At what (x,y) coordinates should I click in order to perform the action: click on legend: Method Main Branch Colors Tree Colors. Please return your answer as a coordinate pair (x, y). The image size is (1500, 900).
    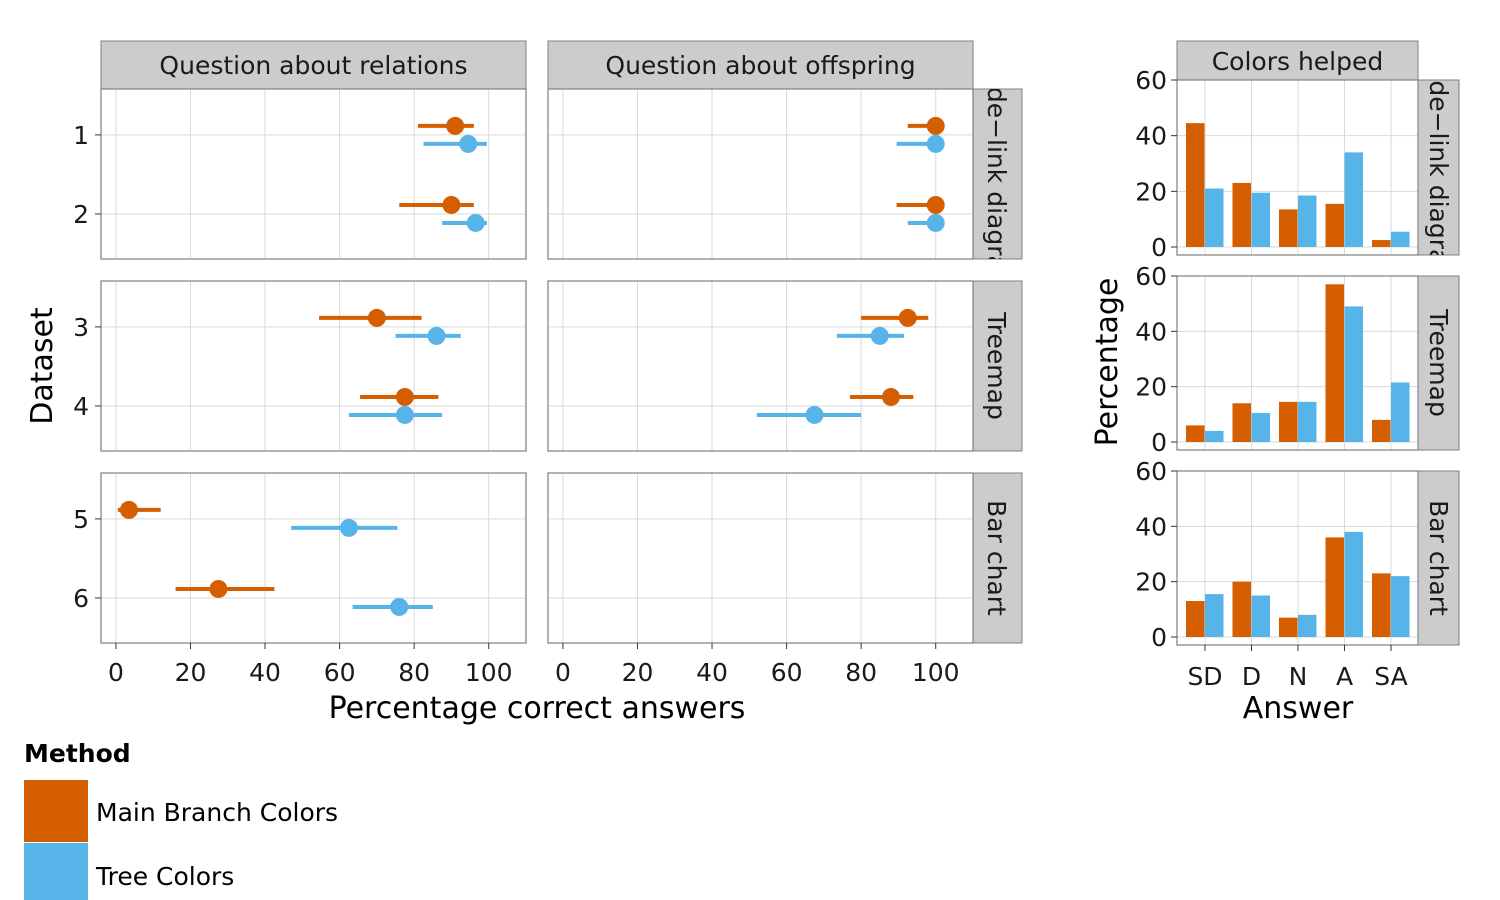
    Looking at the image, I should click on (181, 819).